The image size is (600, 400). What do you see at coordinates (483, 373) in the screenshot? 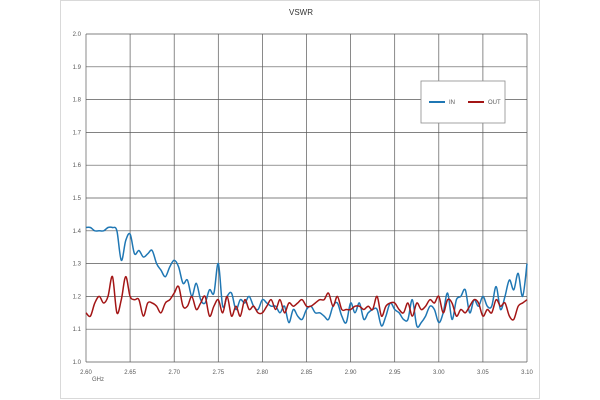
I see `x-tick-label: 3.05` at bounding box center [483, 373].